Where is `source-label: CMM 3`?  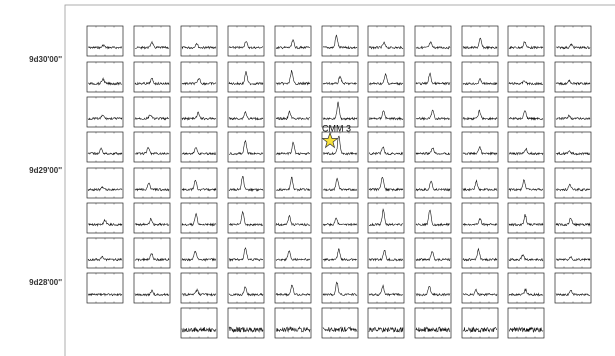 source-label: CMM 3 is located at coordinates (336, 128).